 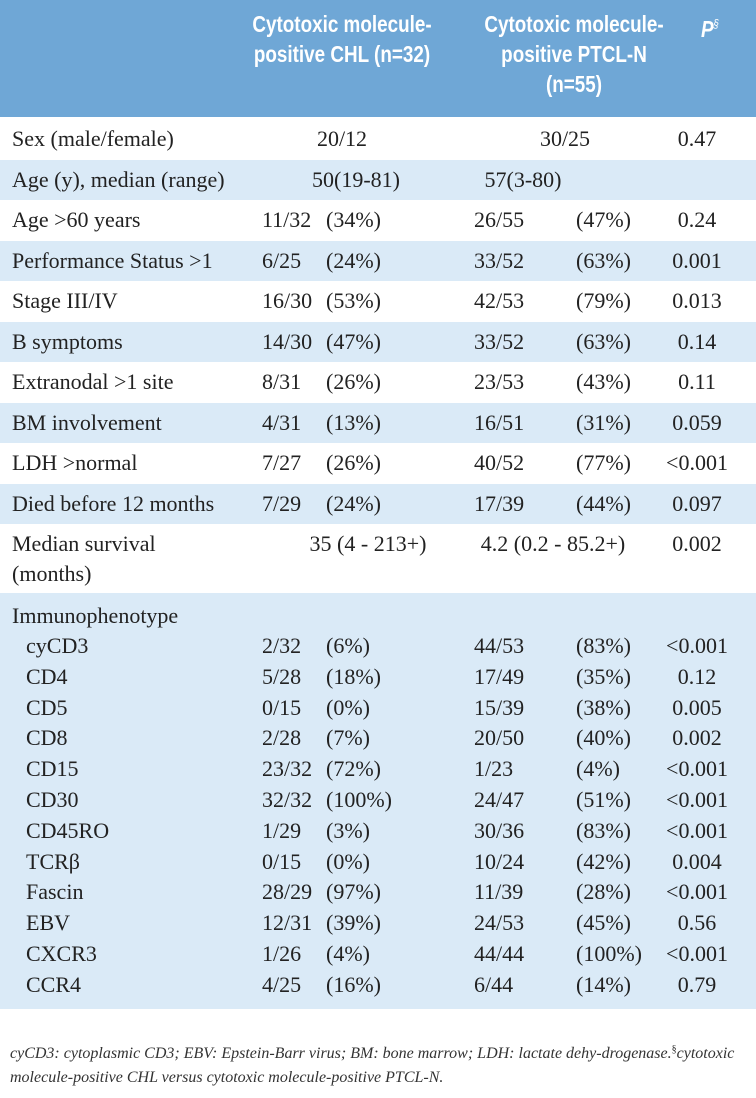 I want to click on chl-percent: (72%), so click(x=353, y=769).